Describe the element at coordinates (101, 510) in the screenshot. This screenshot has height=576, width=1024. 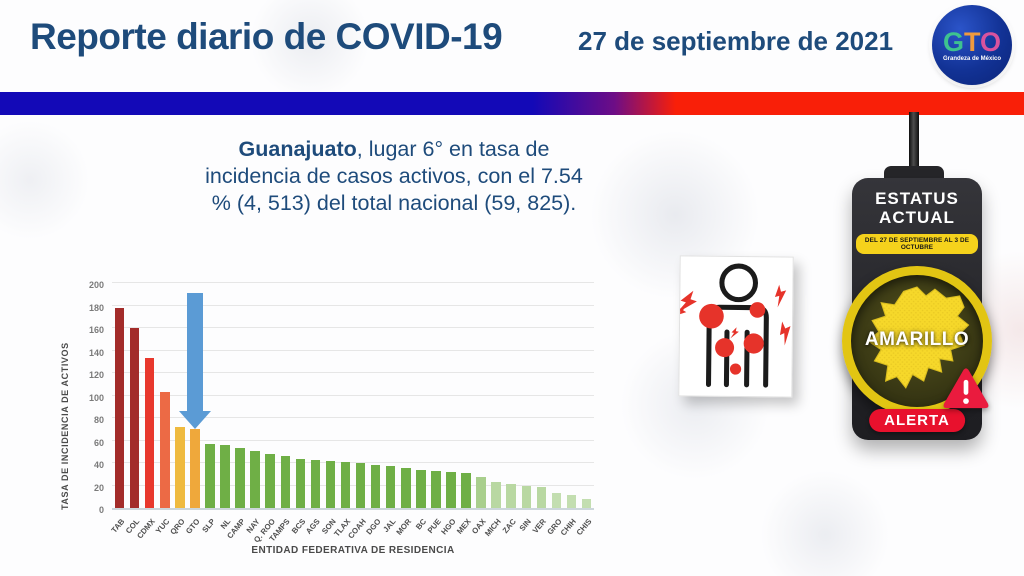
I see `y-tick-label: 0` at that location.